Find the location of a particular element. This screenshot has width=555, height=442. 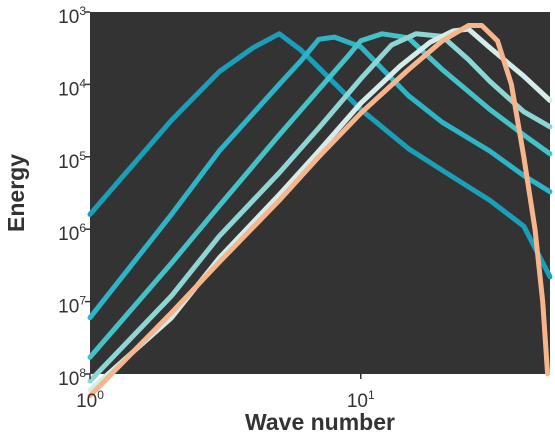

x-tick-label: 10⁰ is located at coordinates (90, 400).